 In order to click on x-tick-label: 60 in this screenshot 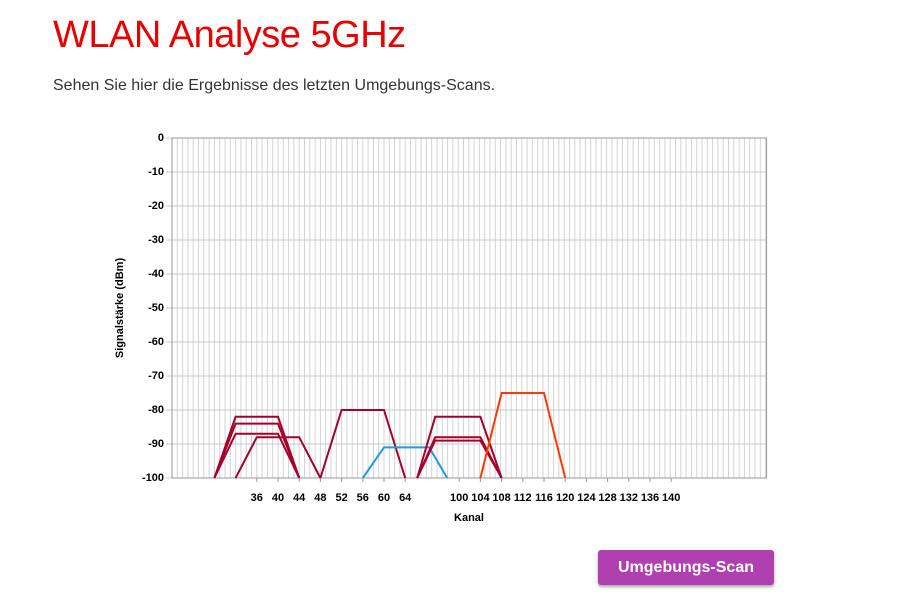, I will do `click(384, 498)`.